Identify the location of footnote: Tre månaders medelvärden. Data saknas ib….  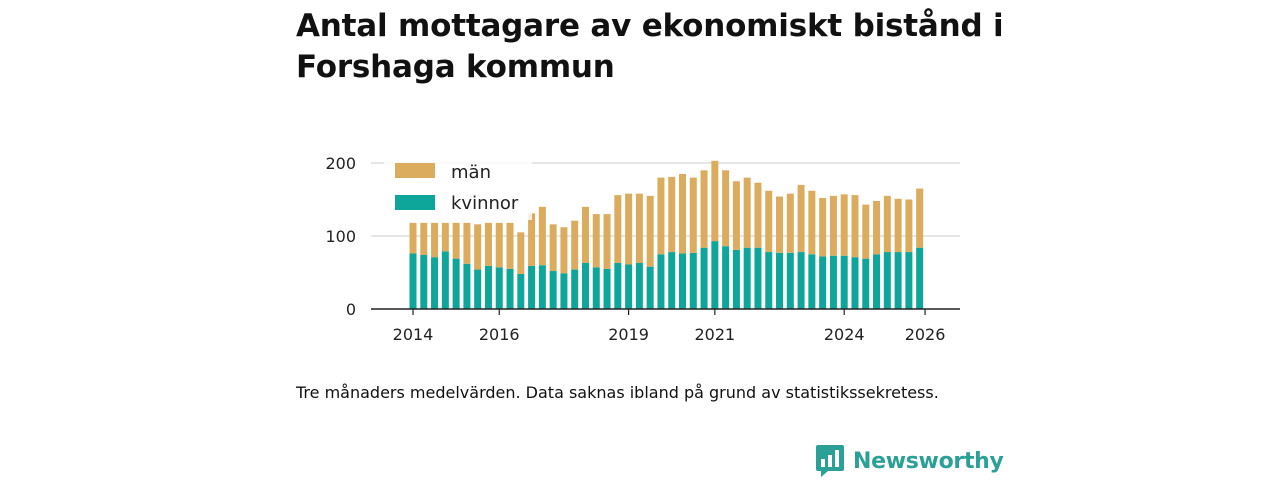
(617, 392).